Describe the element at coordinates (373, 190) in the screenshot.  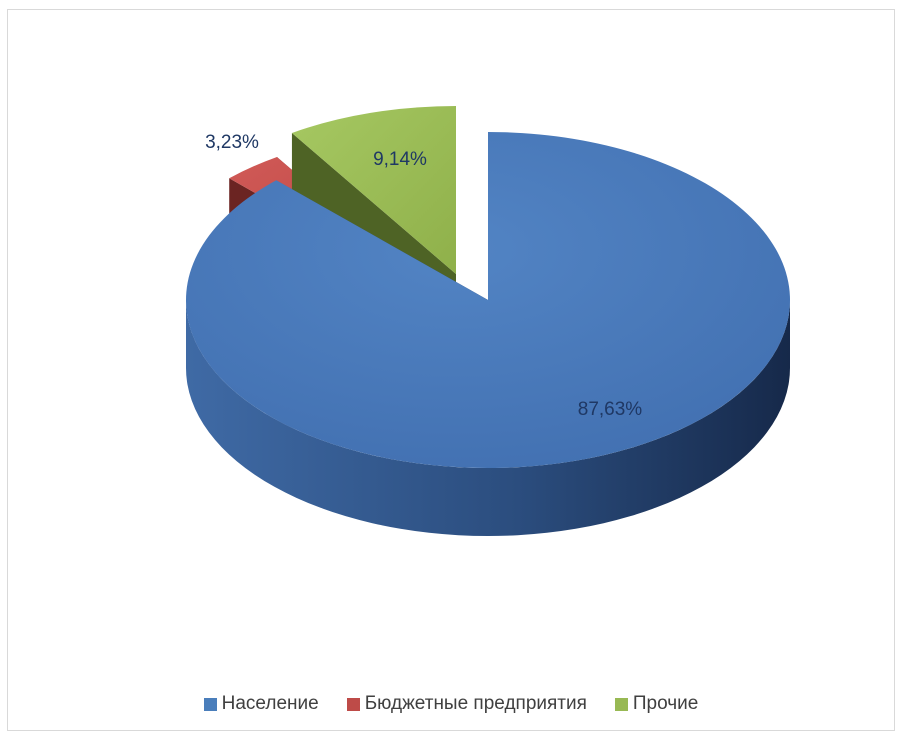
I see `slice-top` at that location.